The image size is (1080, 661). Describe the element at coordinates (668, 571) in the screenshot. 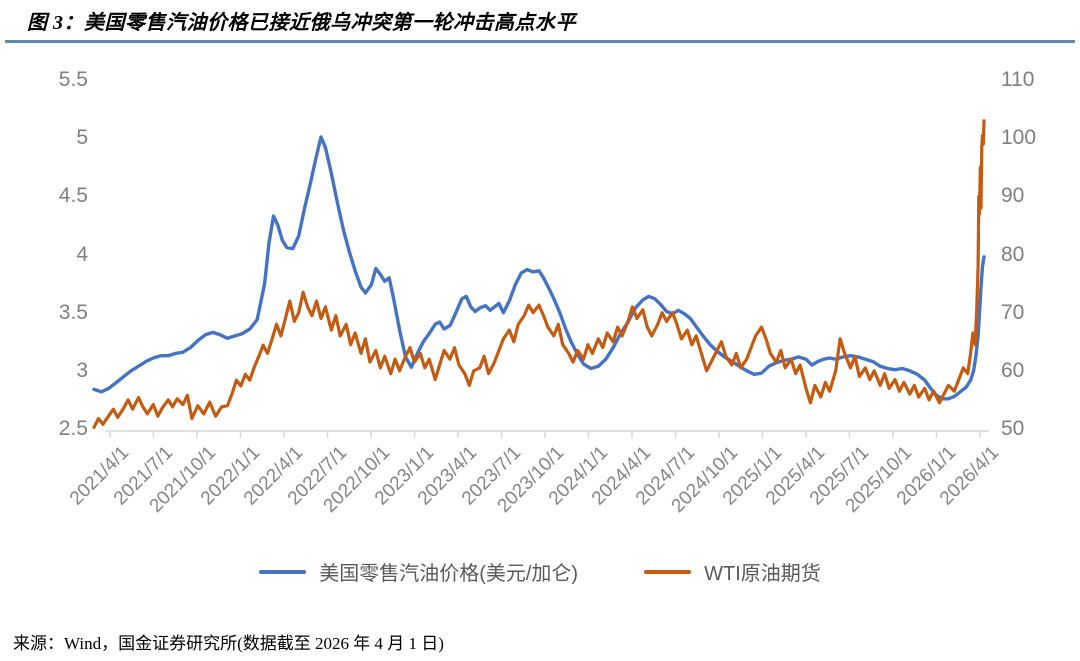

I see `legend-swatch-wti` at that location.